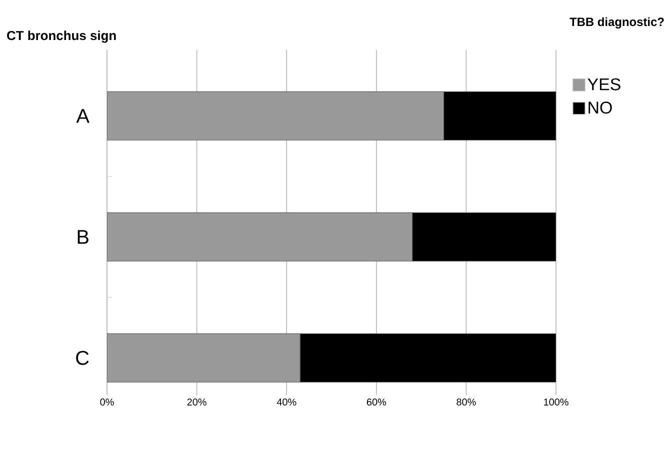 This screenshot has width=670, height=450. What do you see at coordinates (107, 402) in the screenshot?
I see `x-tick-label: 0%` at bounding box center [107, 402].